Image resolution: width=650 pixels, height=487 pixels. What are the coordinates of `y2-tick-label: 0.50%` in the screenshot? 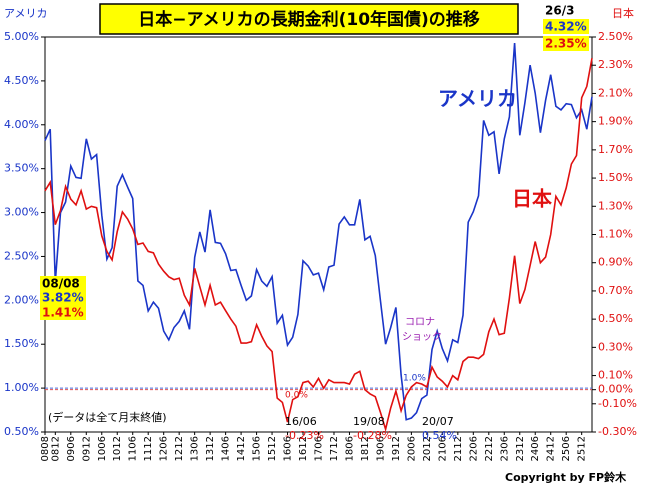 It's located at (615, 318).